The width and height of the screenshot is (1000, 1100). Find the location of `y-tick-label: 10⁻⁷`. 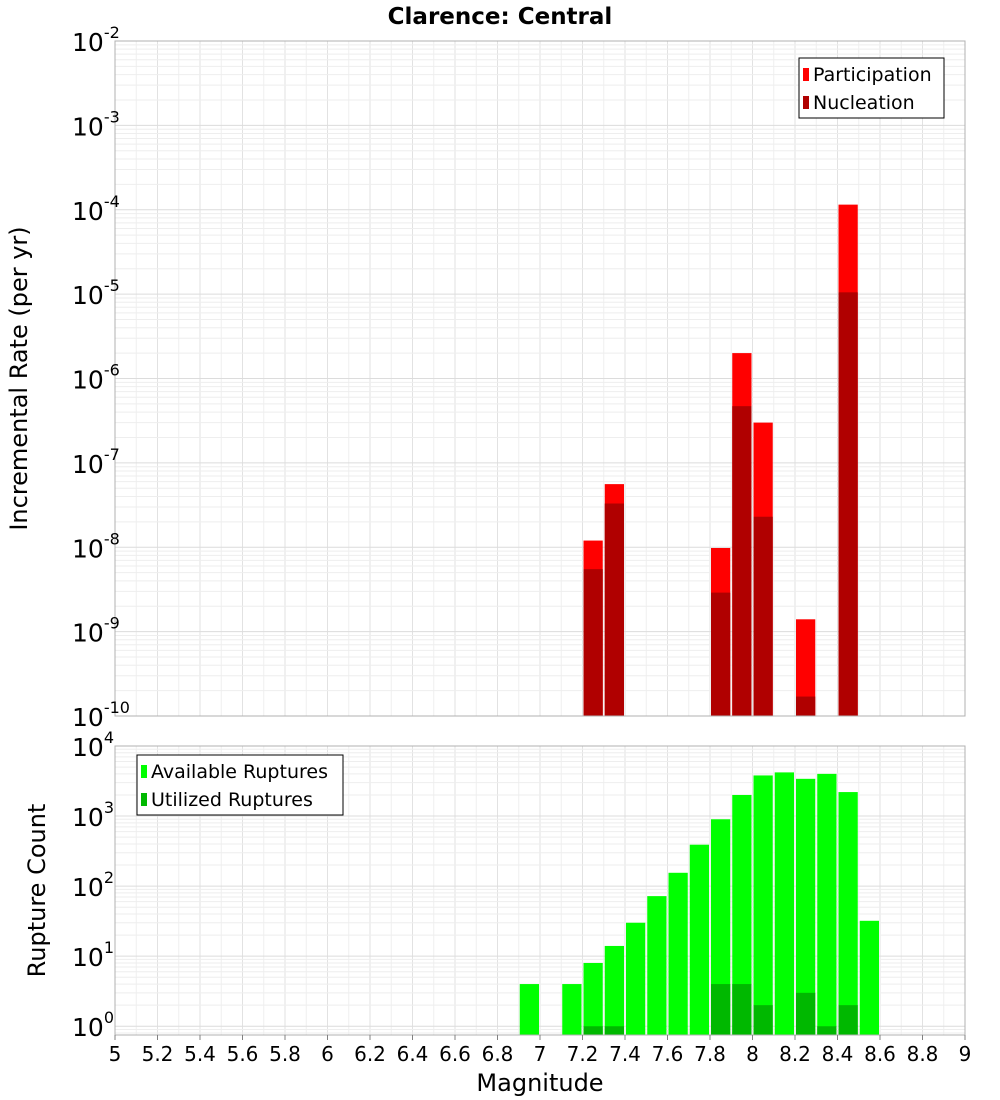

y-tick-label: 10⁻⁷ is located at coordinates (96, 462).